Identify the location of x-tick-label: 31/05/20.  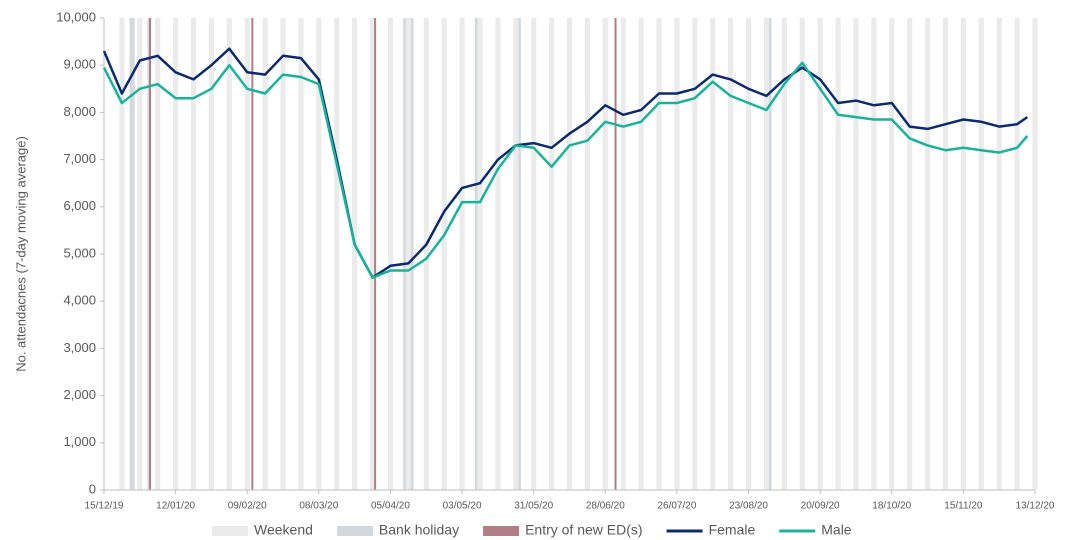
(533, 506).